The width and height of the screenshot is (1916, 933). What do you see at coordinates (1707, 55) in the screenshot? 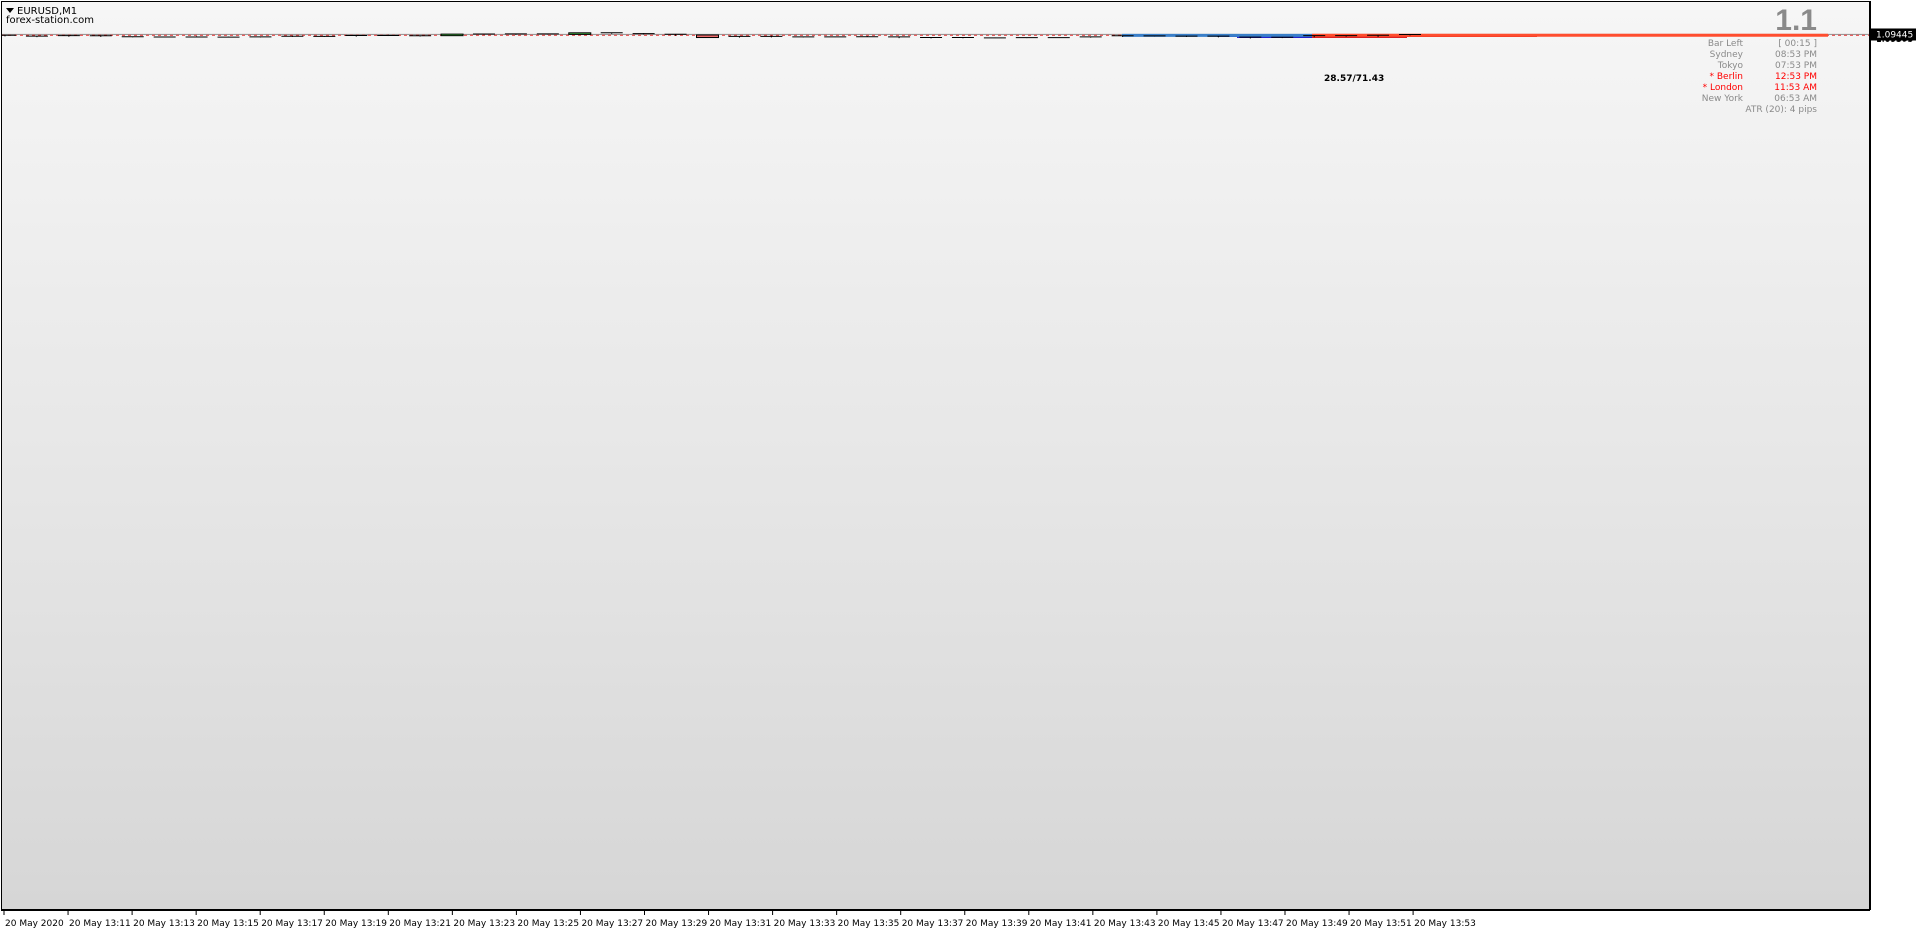
I see `session-row: Sydney 08:53 PM` at bounding box center [1707, 55].